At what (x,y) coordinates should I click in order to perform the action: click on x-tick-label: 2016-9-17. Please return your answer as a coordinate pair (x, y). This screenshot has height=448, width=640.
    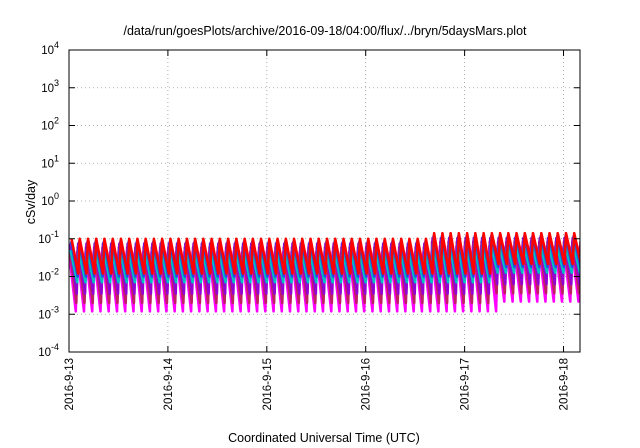
    Looking at the image, I should click on (466, 384).